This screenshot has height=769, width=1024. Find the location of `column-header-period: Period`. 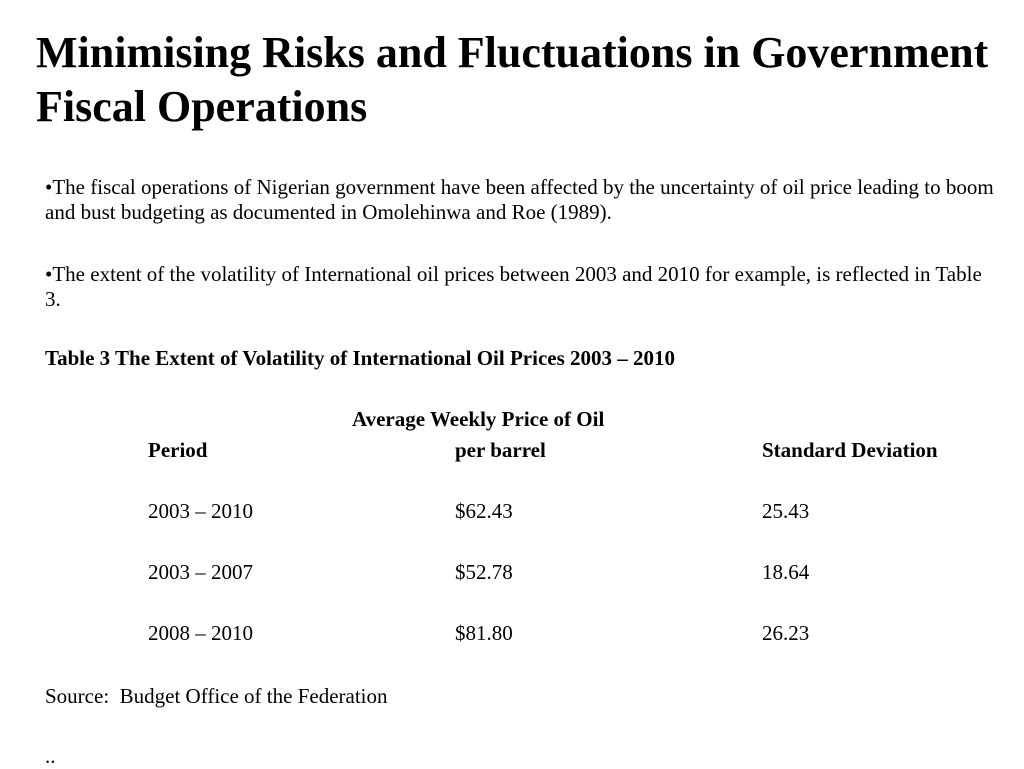

column-header-period: Period is located at coordinates (178, 450).